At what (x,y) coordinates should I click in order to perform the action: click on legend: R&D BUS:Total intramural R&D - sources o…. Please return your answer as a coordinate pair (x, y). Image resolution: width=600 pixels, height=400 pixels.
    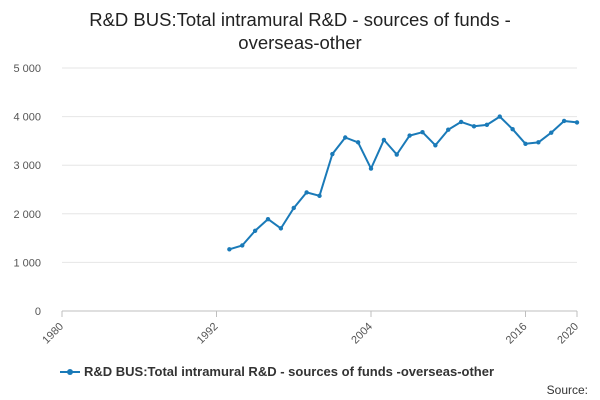
    Looking at the image, I should click on (277, 371).